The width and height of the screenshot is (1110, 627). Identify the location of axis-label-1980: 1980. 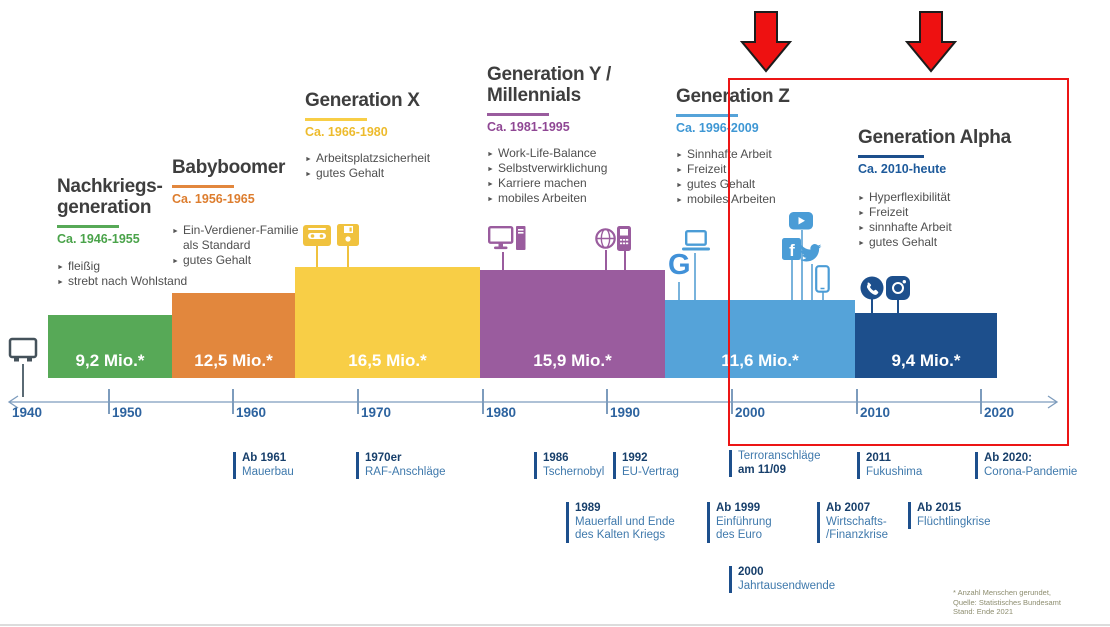
(501, 412).